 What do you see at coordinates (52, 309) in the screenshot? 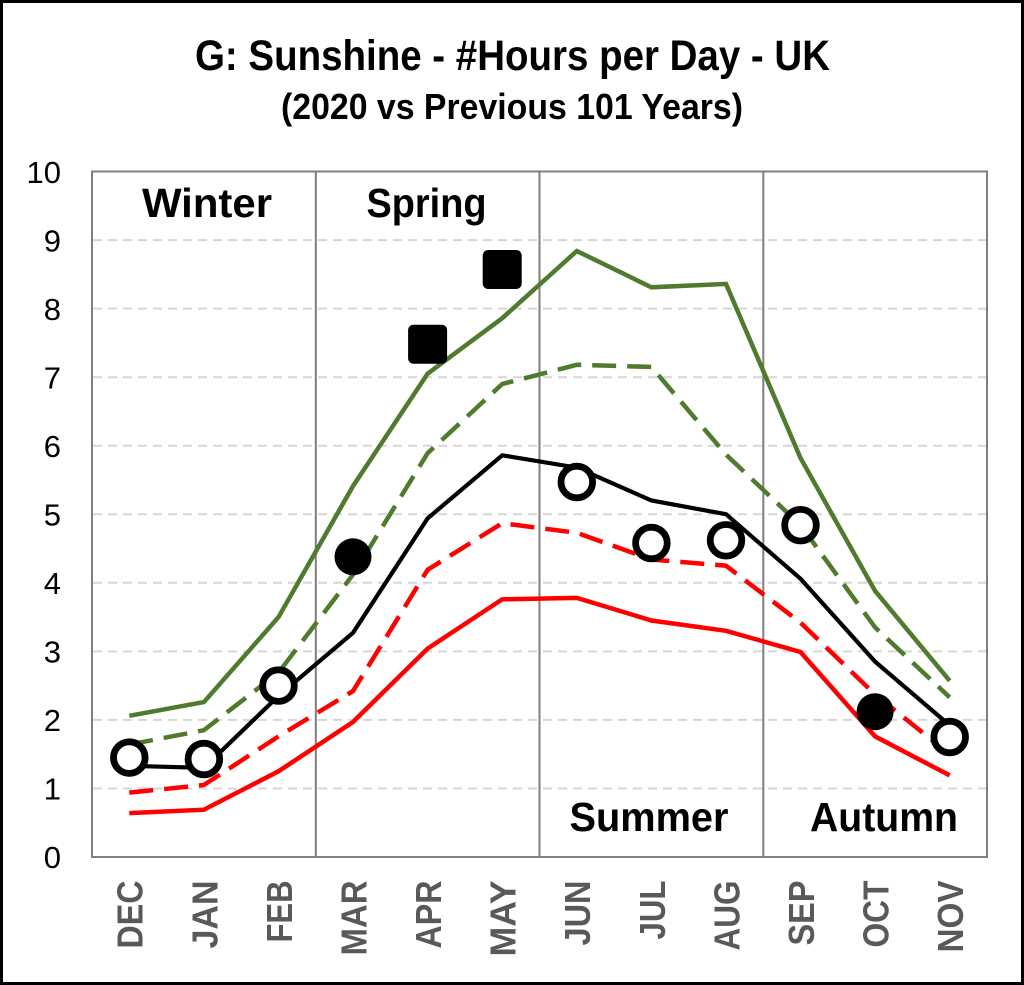
I see `svg-text: 8` at bounding box center [52, 309].